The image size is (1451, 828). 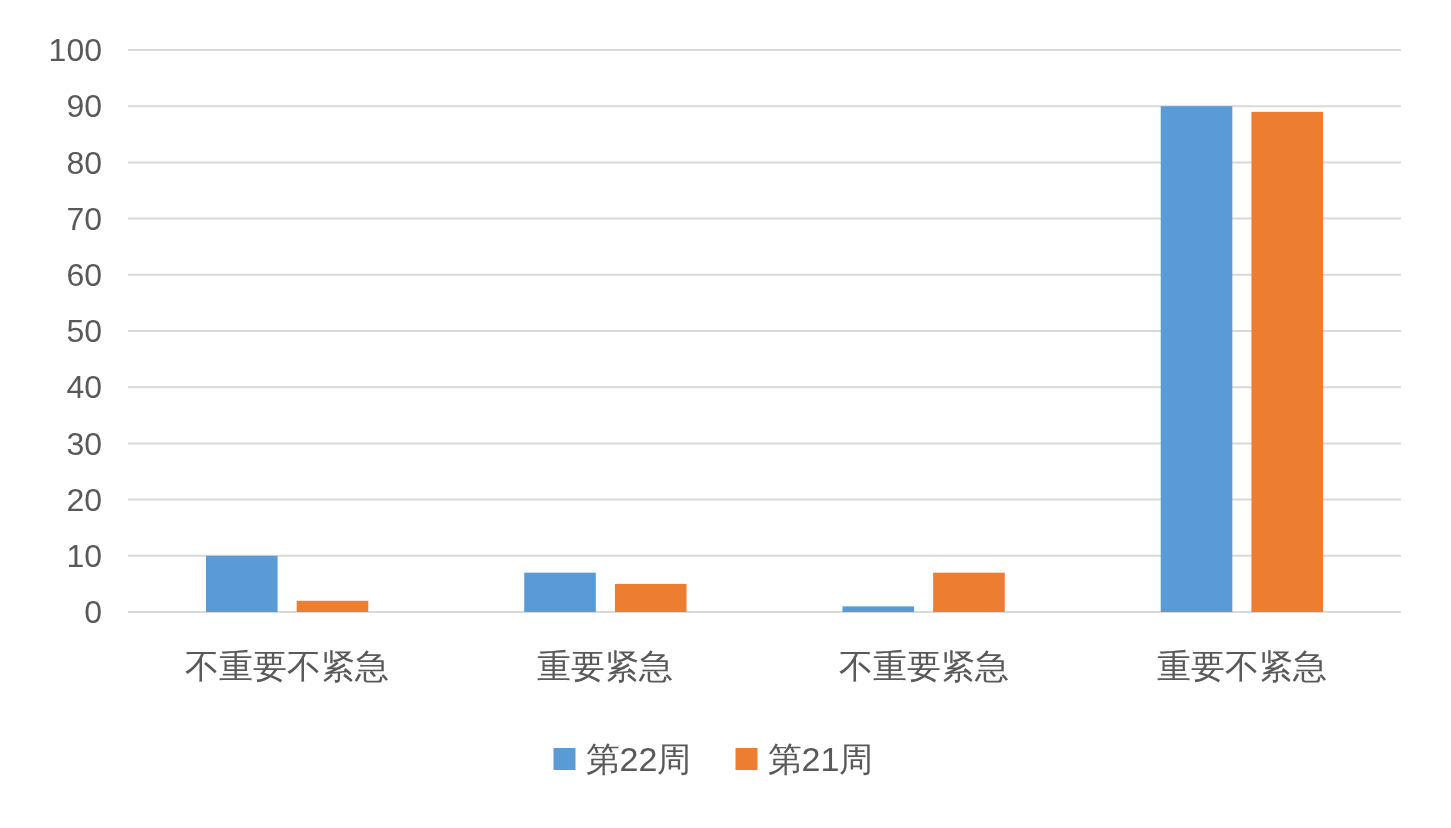 I want to click on y-tick-label: 60, so click(x=84, y=275).